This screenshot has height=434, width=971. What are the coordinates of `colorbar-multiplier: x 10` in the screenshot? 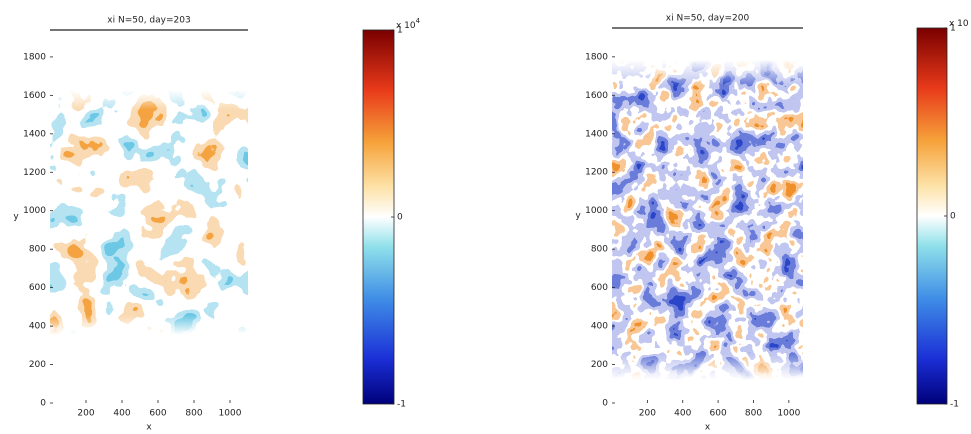 It's located at (959, 24).